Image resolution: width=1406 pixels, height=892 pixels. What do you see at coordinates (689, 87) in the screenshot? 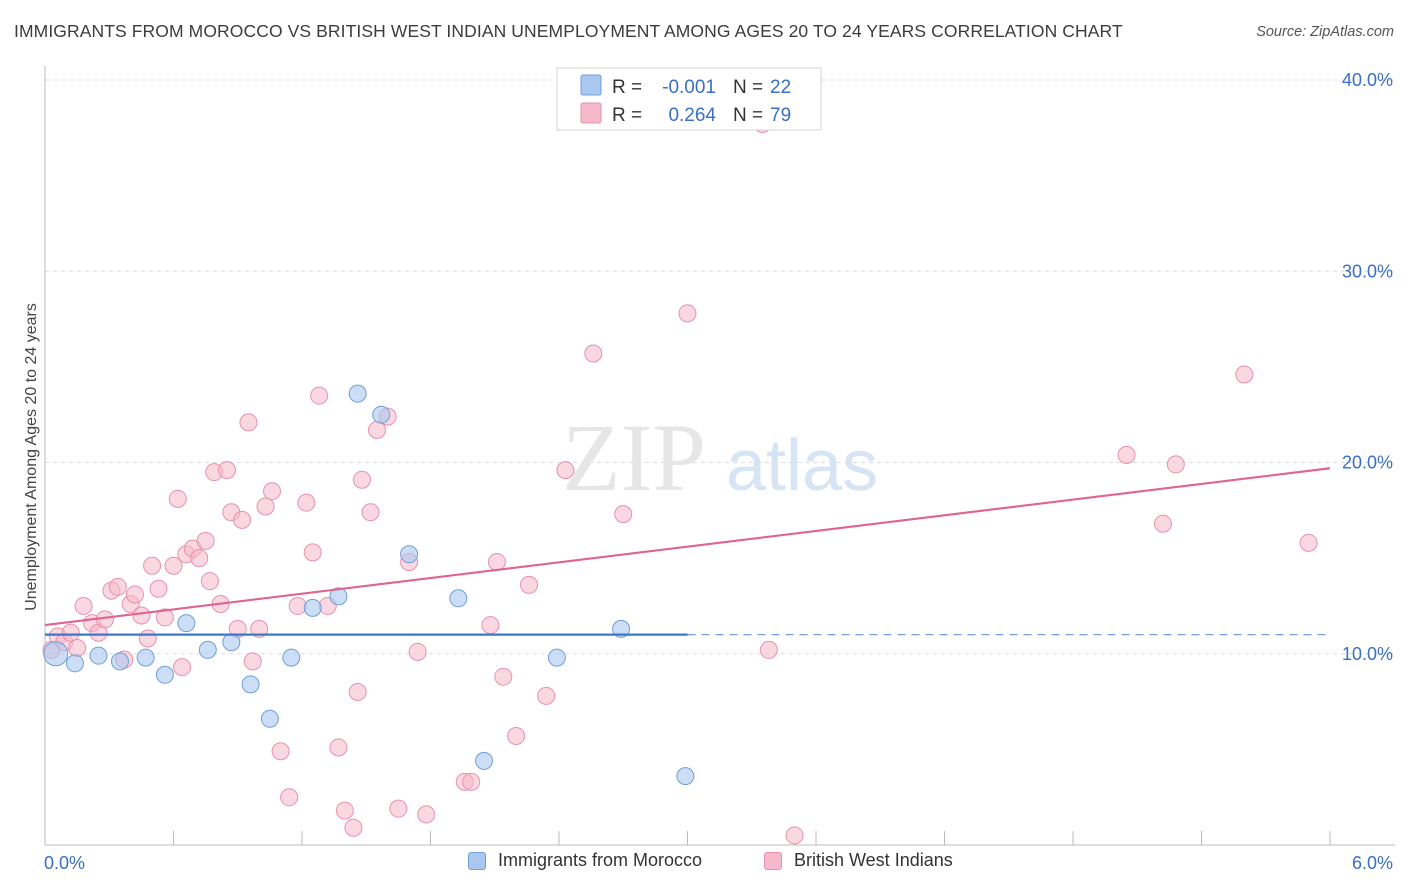
I see `legend-r-value-1: -0.001` at bounding box center [689, 87].